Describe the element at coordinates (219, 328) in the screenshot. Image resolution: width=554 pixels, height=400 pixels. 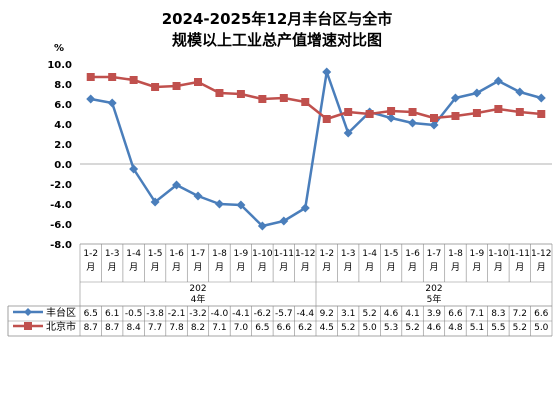
I see `table-value: 7.1` at that location.